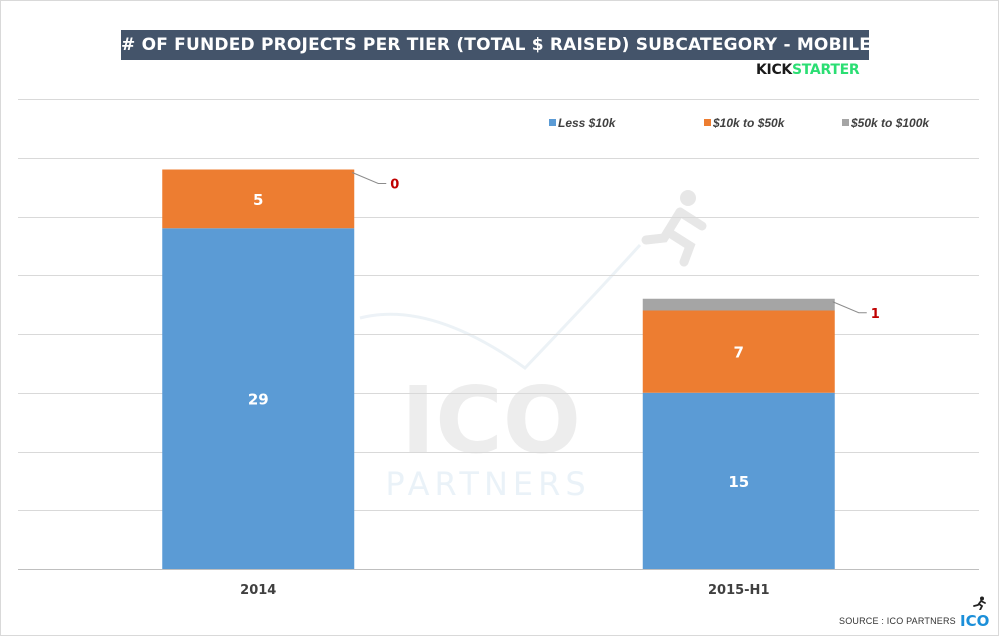 The image size is (999, 636). I want to click on watermark-runner-body, so click(674, 237).